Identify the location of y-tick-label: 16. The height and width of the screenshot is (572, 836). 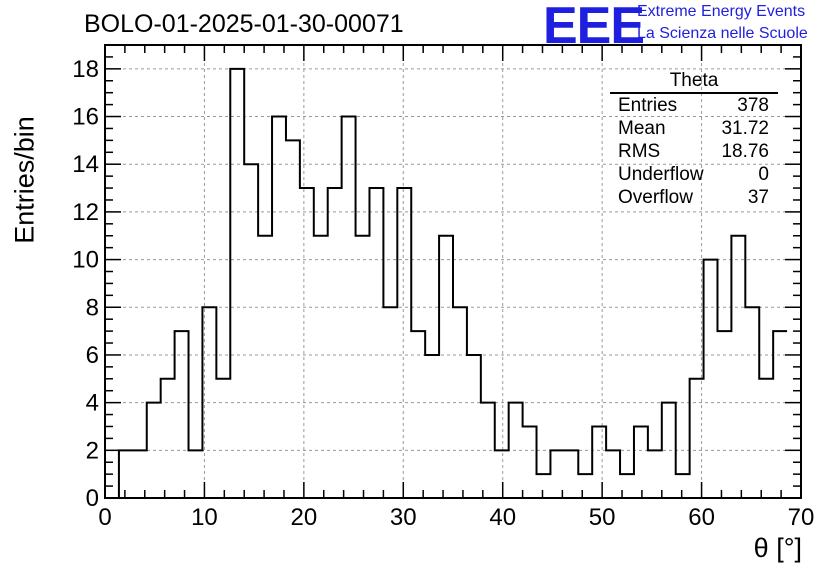
(85, 117).